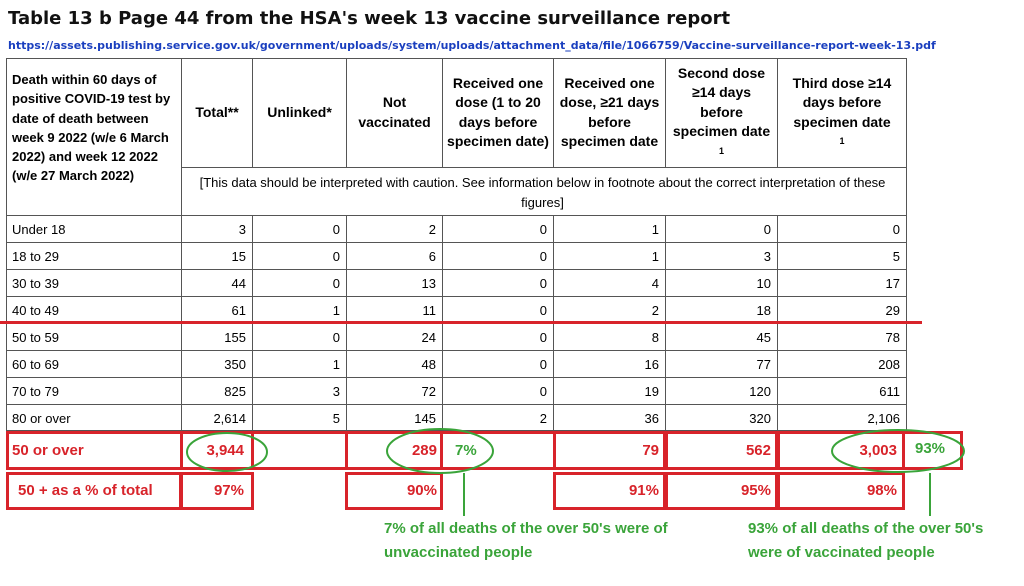 The width and height of the screenshot is (1024, 586). I want to click on row-label: 50 to 59, so click(35, 337).